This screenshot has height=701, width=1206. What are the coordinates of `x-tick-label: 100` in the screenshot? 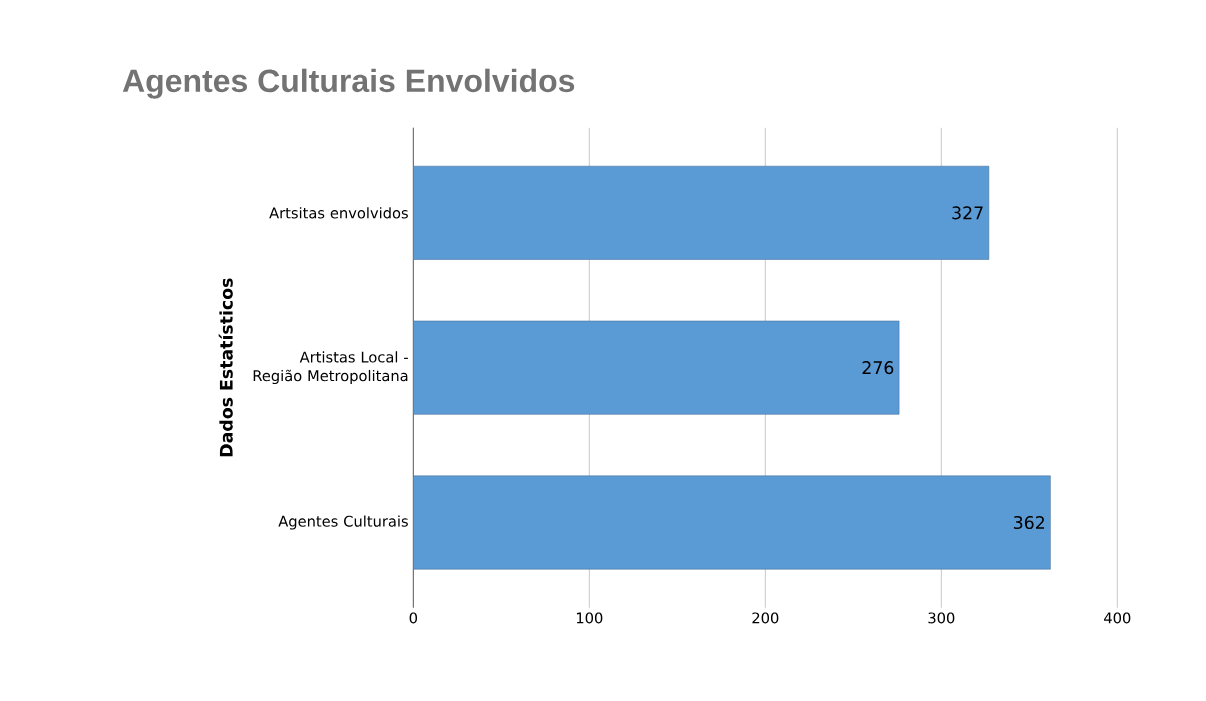 It's located at (589, 618).